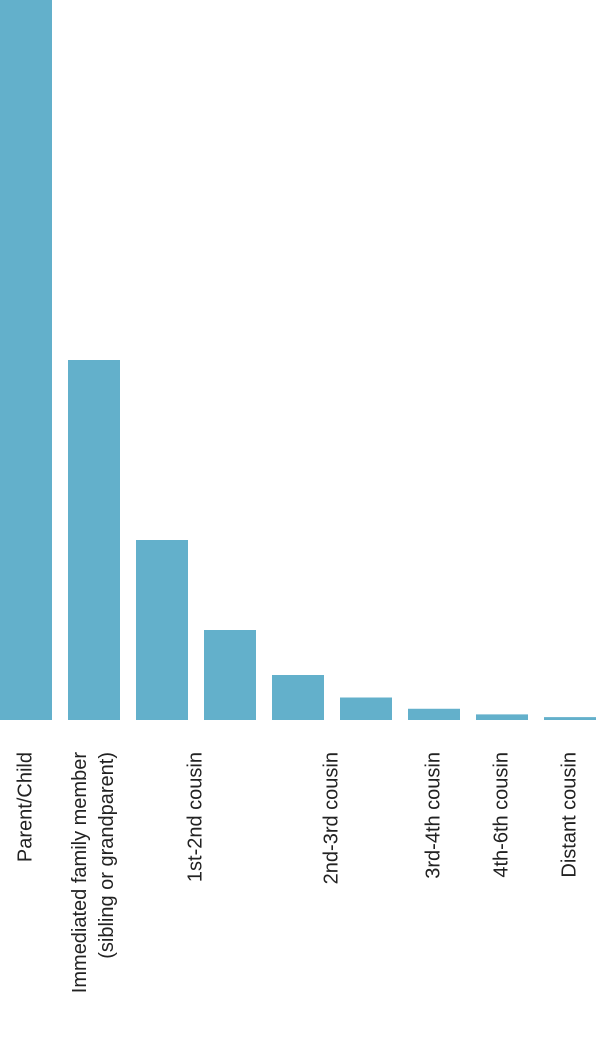  I want to click on x-tick-label: 2nd-3rd cousin, so click(331, 818).